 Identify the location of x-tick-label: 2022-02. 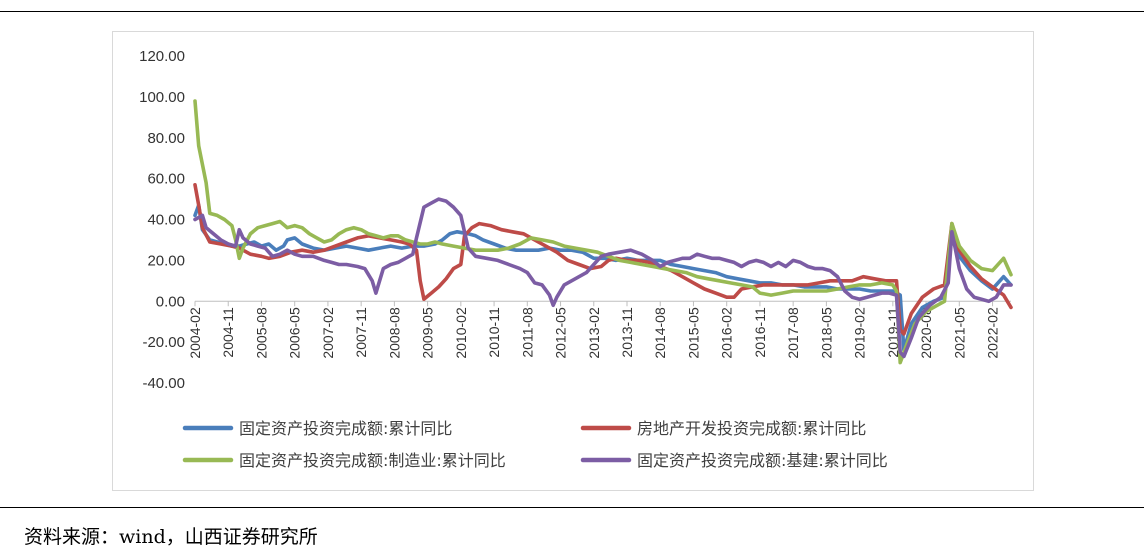
(993, 333).